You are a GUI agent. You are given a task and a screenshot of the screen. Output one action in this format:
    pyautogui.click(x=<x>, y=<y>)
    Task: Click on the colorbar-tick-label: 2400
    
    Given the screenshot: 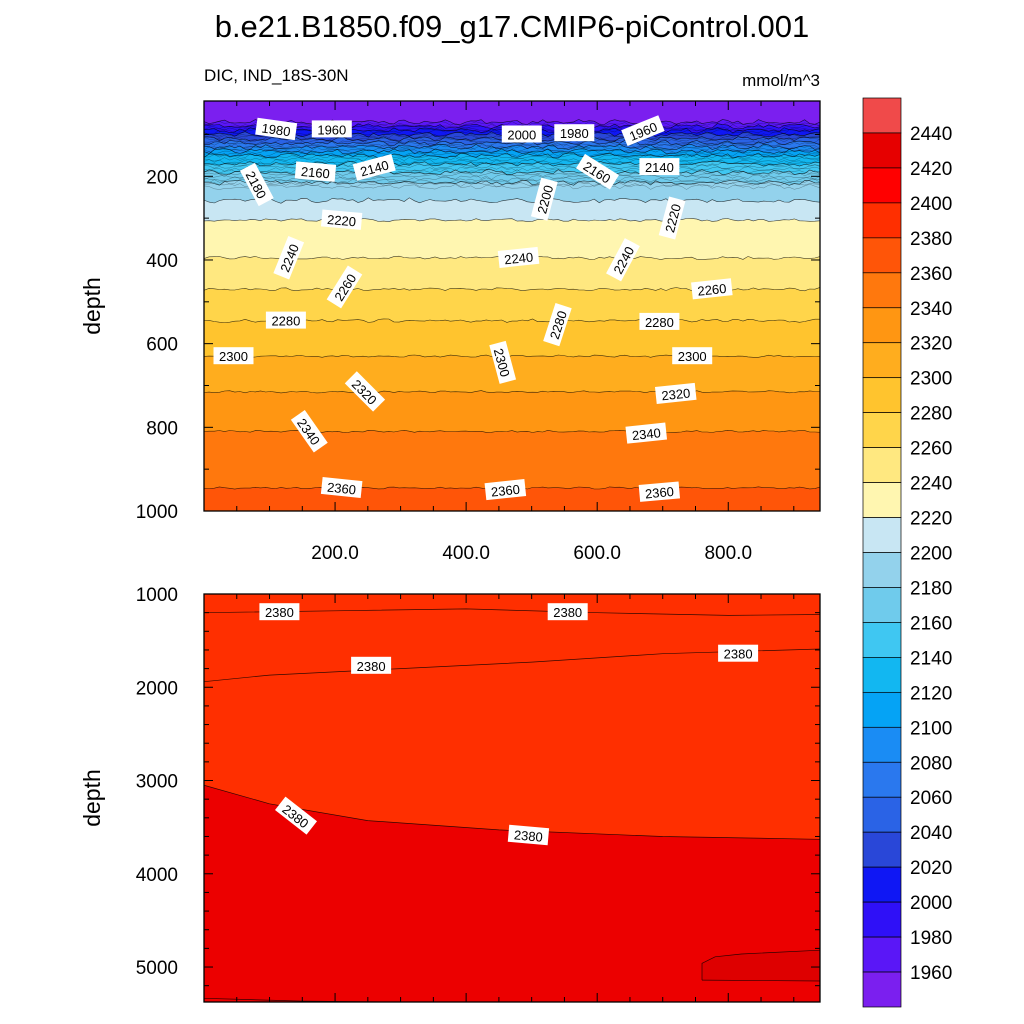 What is the action you would take?
    pyautogui.click(x=931, y=204)
    